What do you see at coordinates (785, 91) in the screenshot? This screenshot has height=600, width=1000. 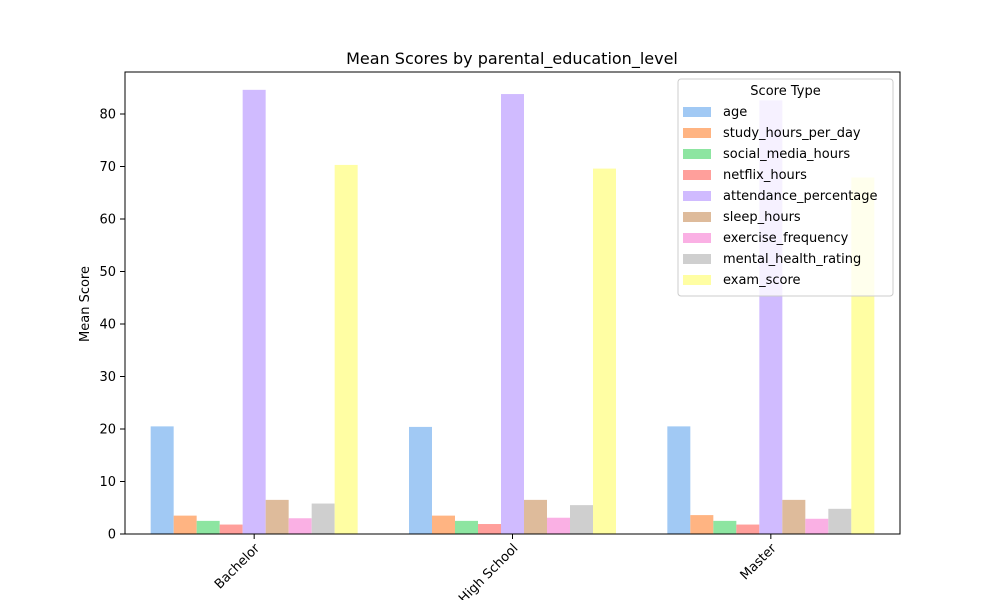 I see `legend-title: Score Type` at bounding box center [785, 91].